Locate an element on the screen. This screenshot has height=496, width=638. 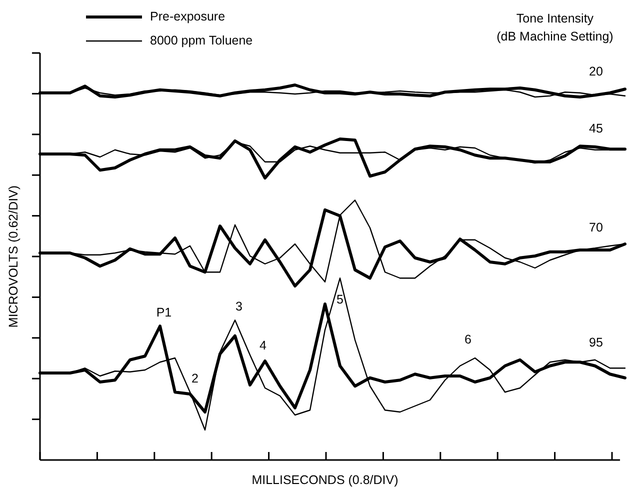
annotation: 5 is located at coordinates (340, 299).